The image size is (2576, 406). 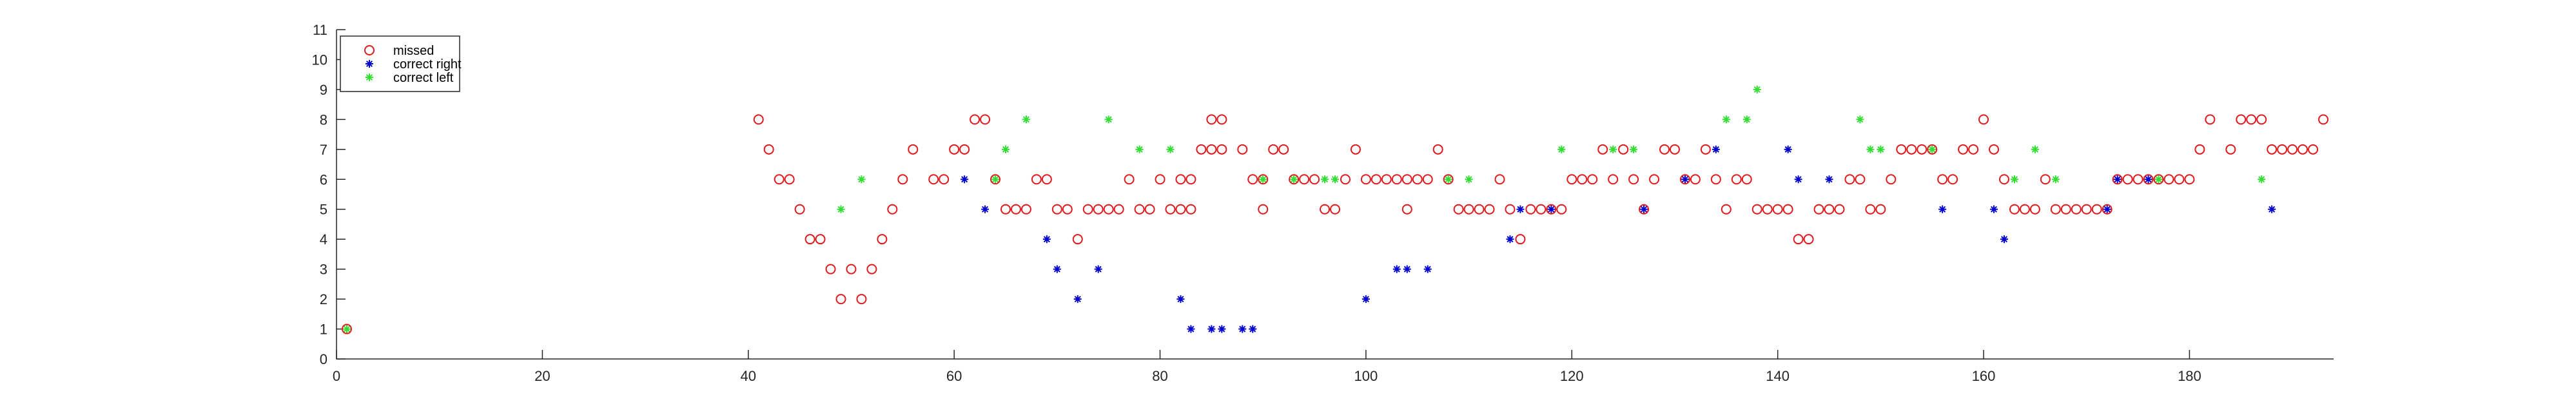 What do you see at coordinates (319, 60) in the screenshot?
I see `y-tick-label: 10` at bounding box center [319, 60].